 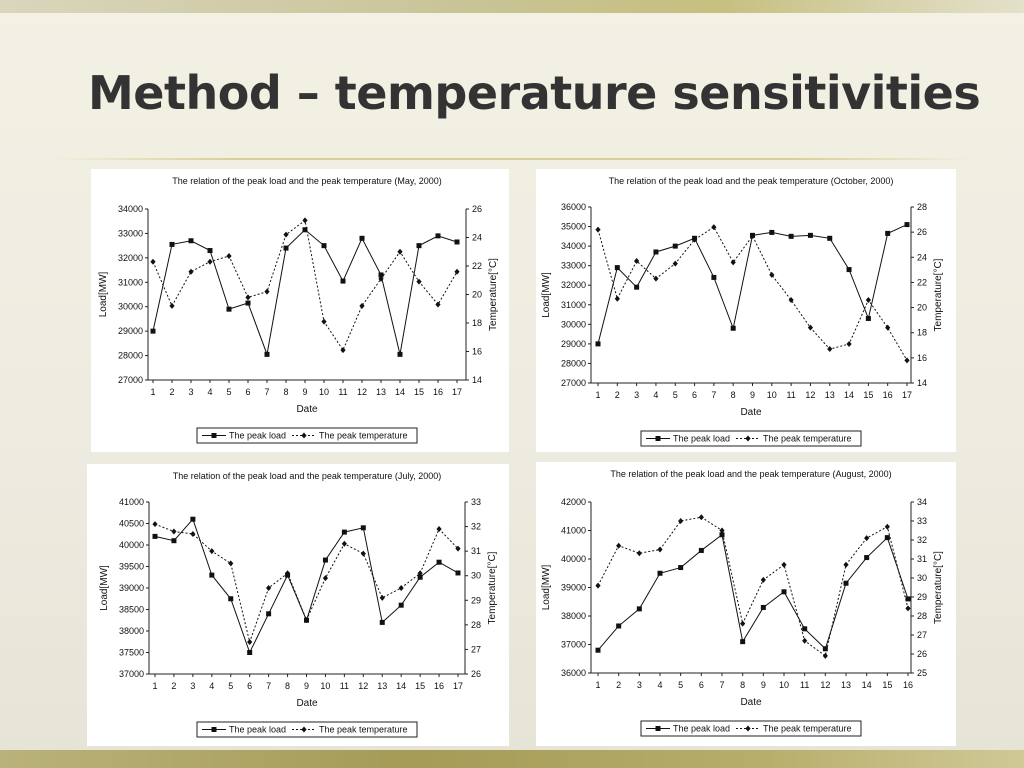 I want to click on x-axis-tick-label: 10, so click(x=324, y=392).